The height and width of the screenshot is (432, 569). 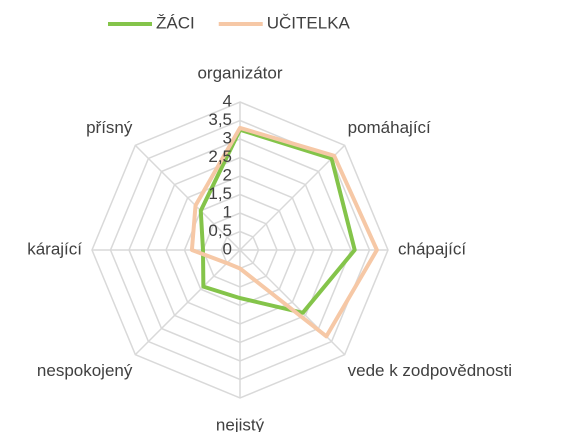 I want to click on category-label: vede k zodpovědnosti, so click(x=430, y=370).